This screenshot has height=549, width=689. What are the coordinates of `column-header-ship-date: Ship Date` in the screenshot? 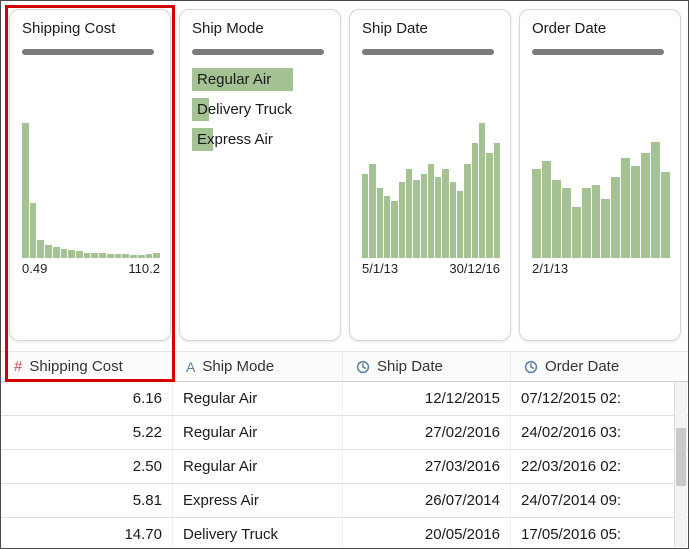 It's located at (427, 366).